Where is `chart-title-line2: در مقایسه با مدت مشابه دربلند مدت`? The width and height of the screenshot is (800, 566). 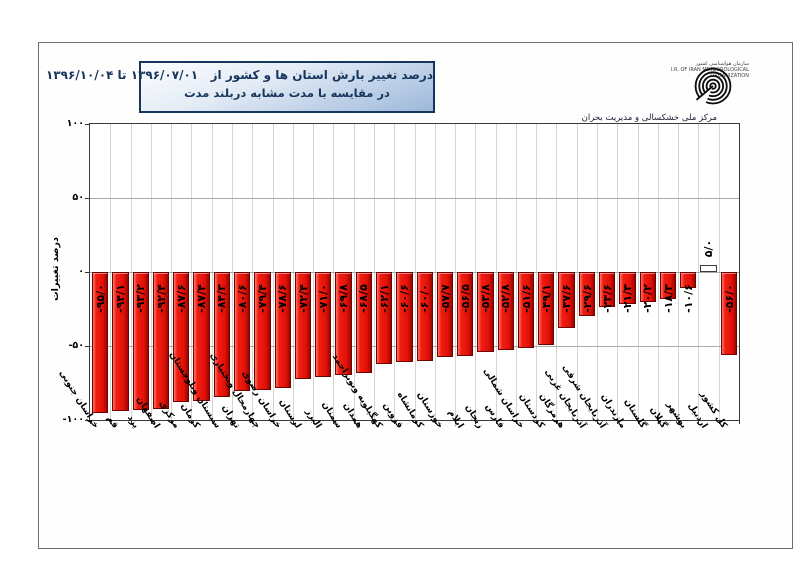
chart-title-line2: در مقایسه با مدت مشابه دربلند مدت is located at coordinates (287, 93).